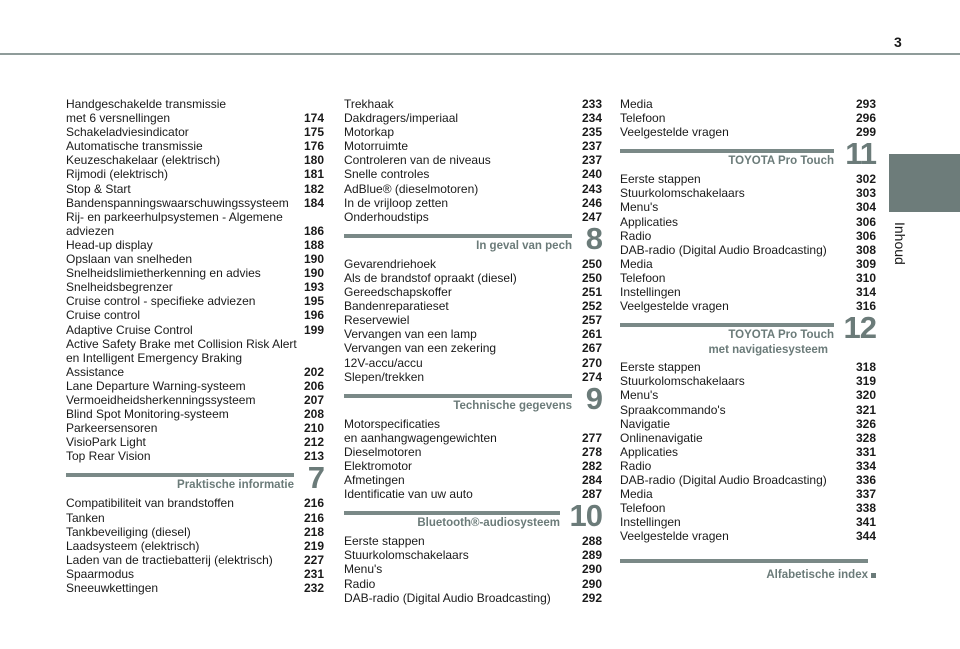 This screenshot has height=649, width=960. What do you see at coordinates (195, 259) in the screenshot?
I see `toc-entry: Opslaan van snelheden 190` at bounding box center [195, 259].